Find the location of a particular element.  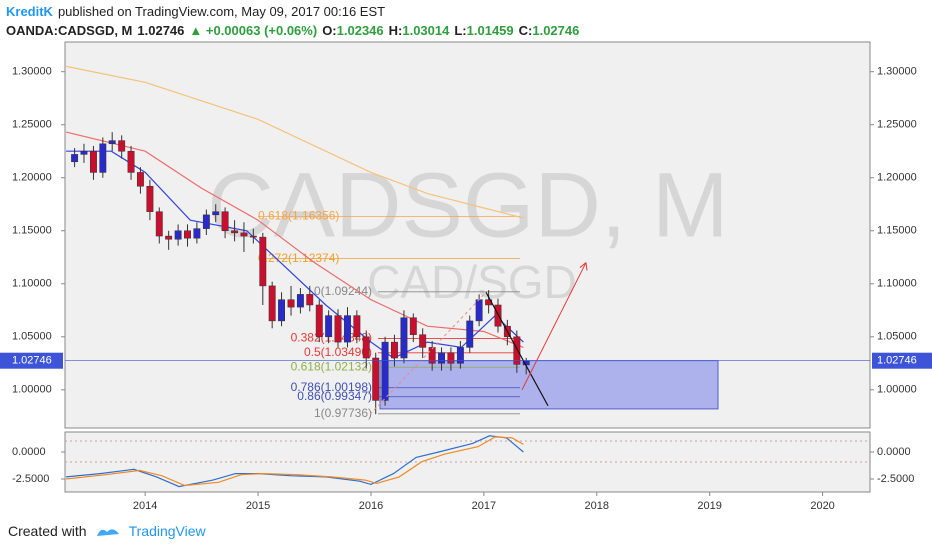

oscillator-line is located at coordinates (295, 461).